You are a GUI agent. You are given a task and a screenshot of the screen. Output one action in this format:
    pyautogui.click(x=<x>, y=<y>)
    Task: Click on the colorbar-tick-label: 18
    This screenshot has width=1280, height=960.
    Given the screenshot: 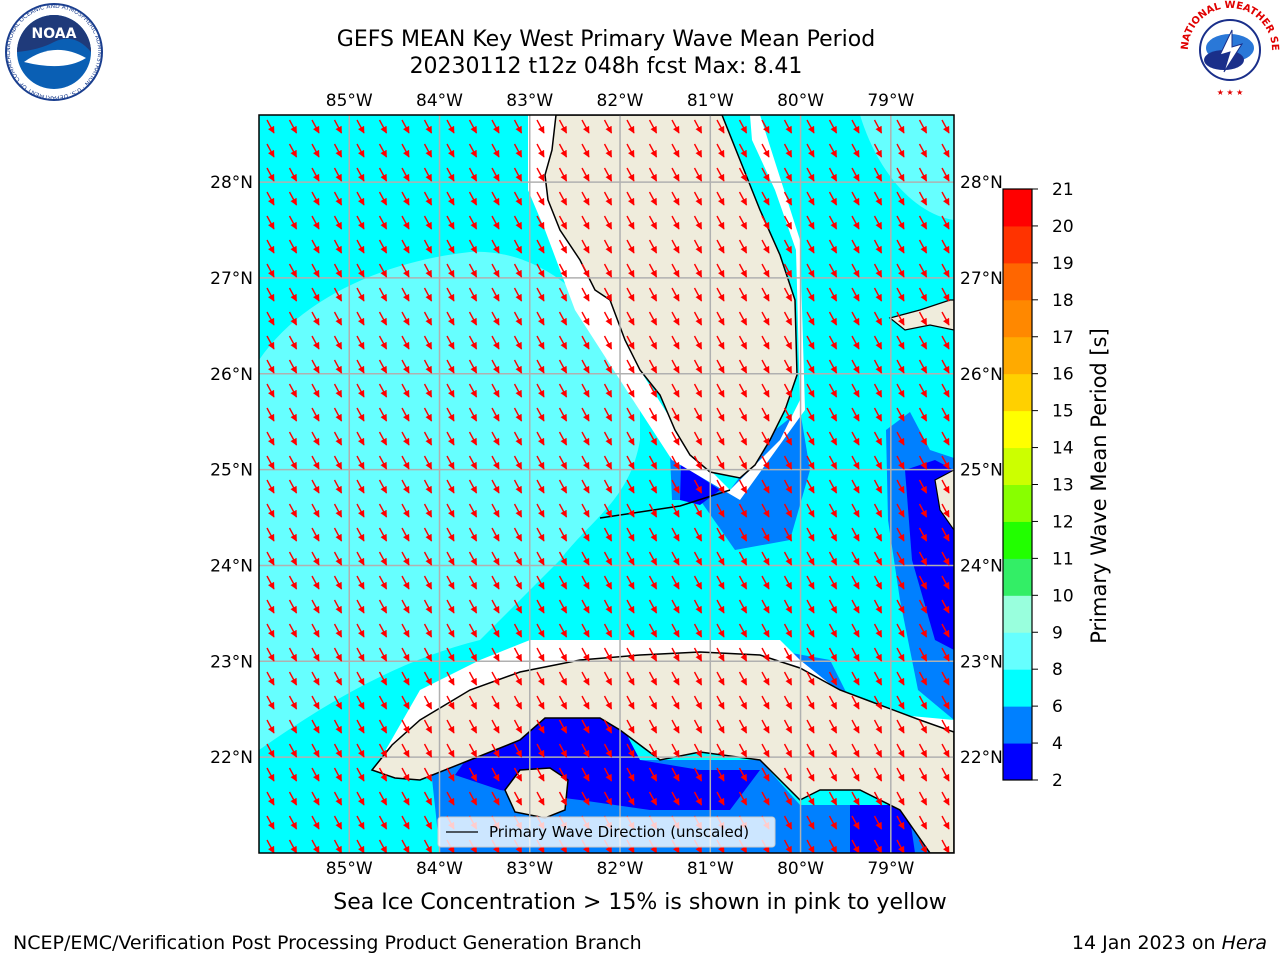 What is the action you would take?
    pyautogui.click(x=1063, y=301)
    